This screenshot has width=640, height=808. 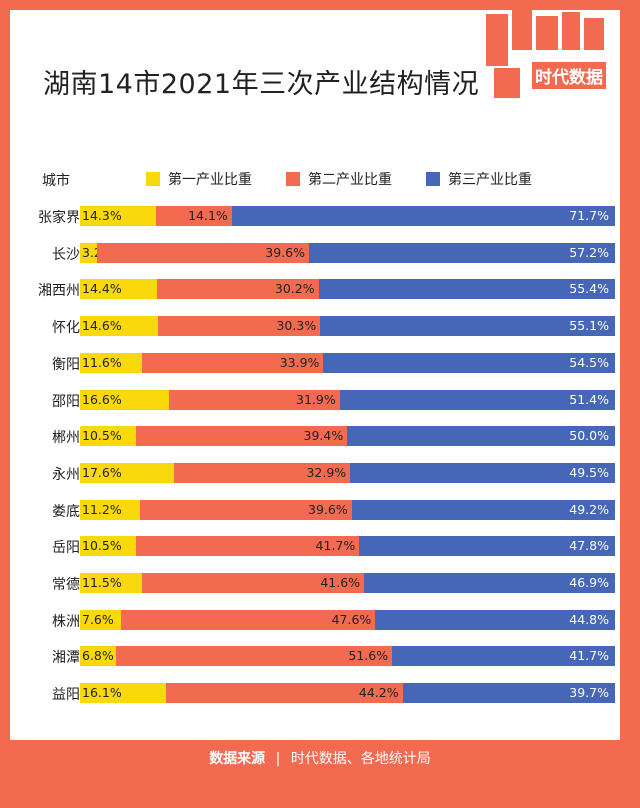 What do you see at coordinates (487, 546) in the screenshot?
I see `bar-segment-tertiary: 47.8%` at bounding box center [487, 546].